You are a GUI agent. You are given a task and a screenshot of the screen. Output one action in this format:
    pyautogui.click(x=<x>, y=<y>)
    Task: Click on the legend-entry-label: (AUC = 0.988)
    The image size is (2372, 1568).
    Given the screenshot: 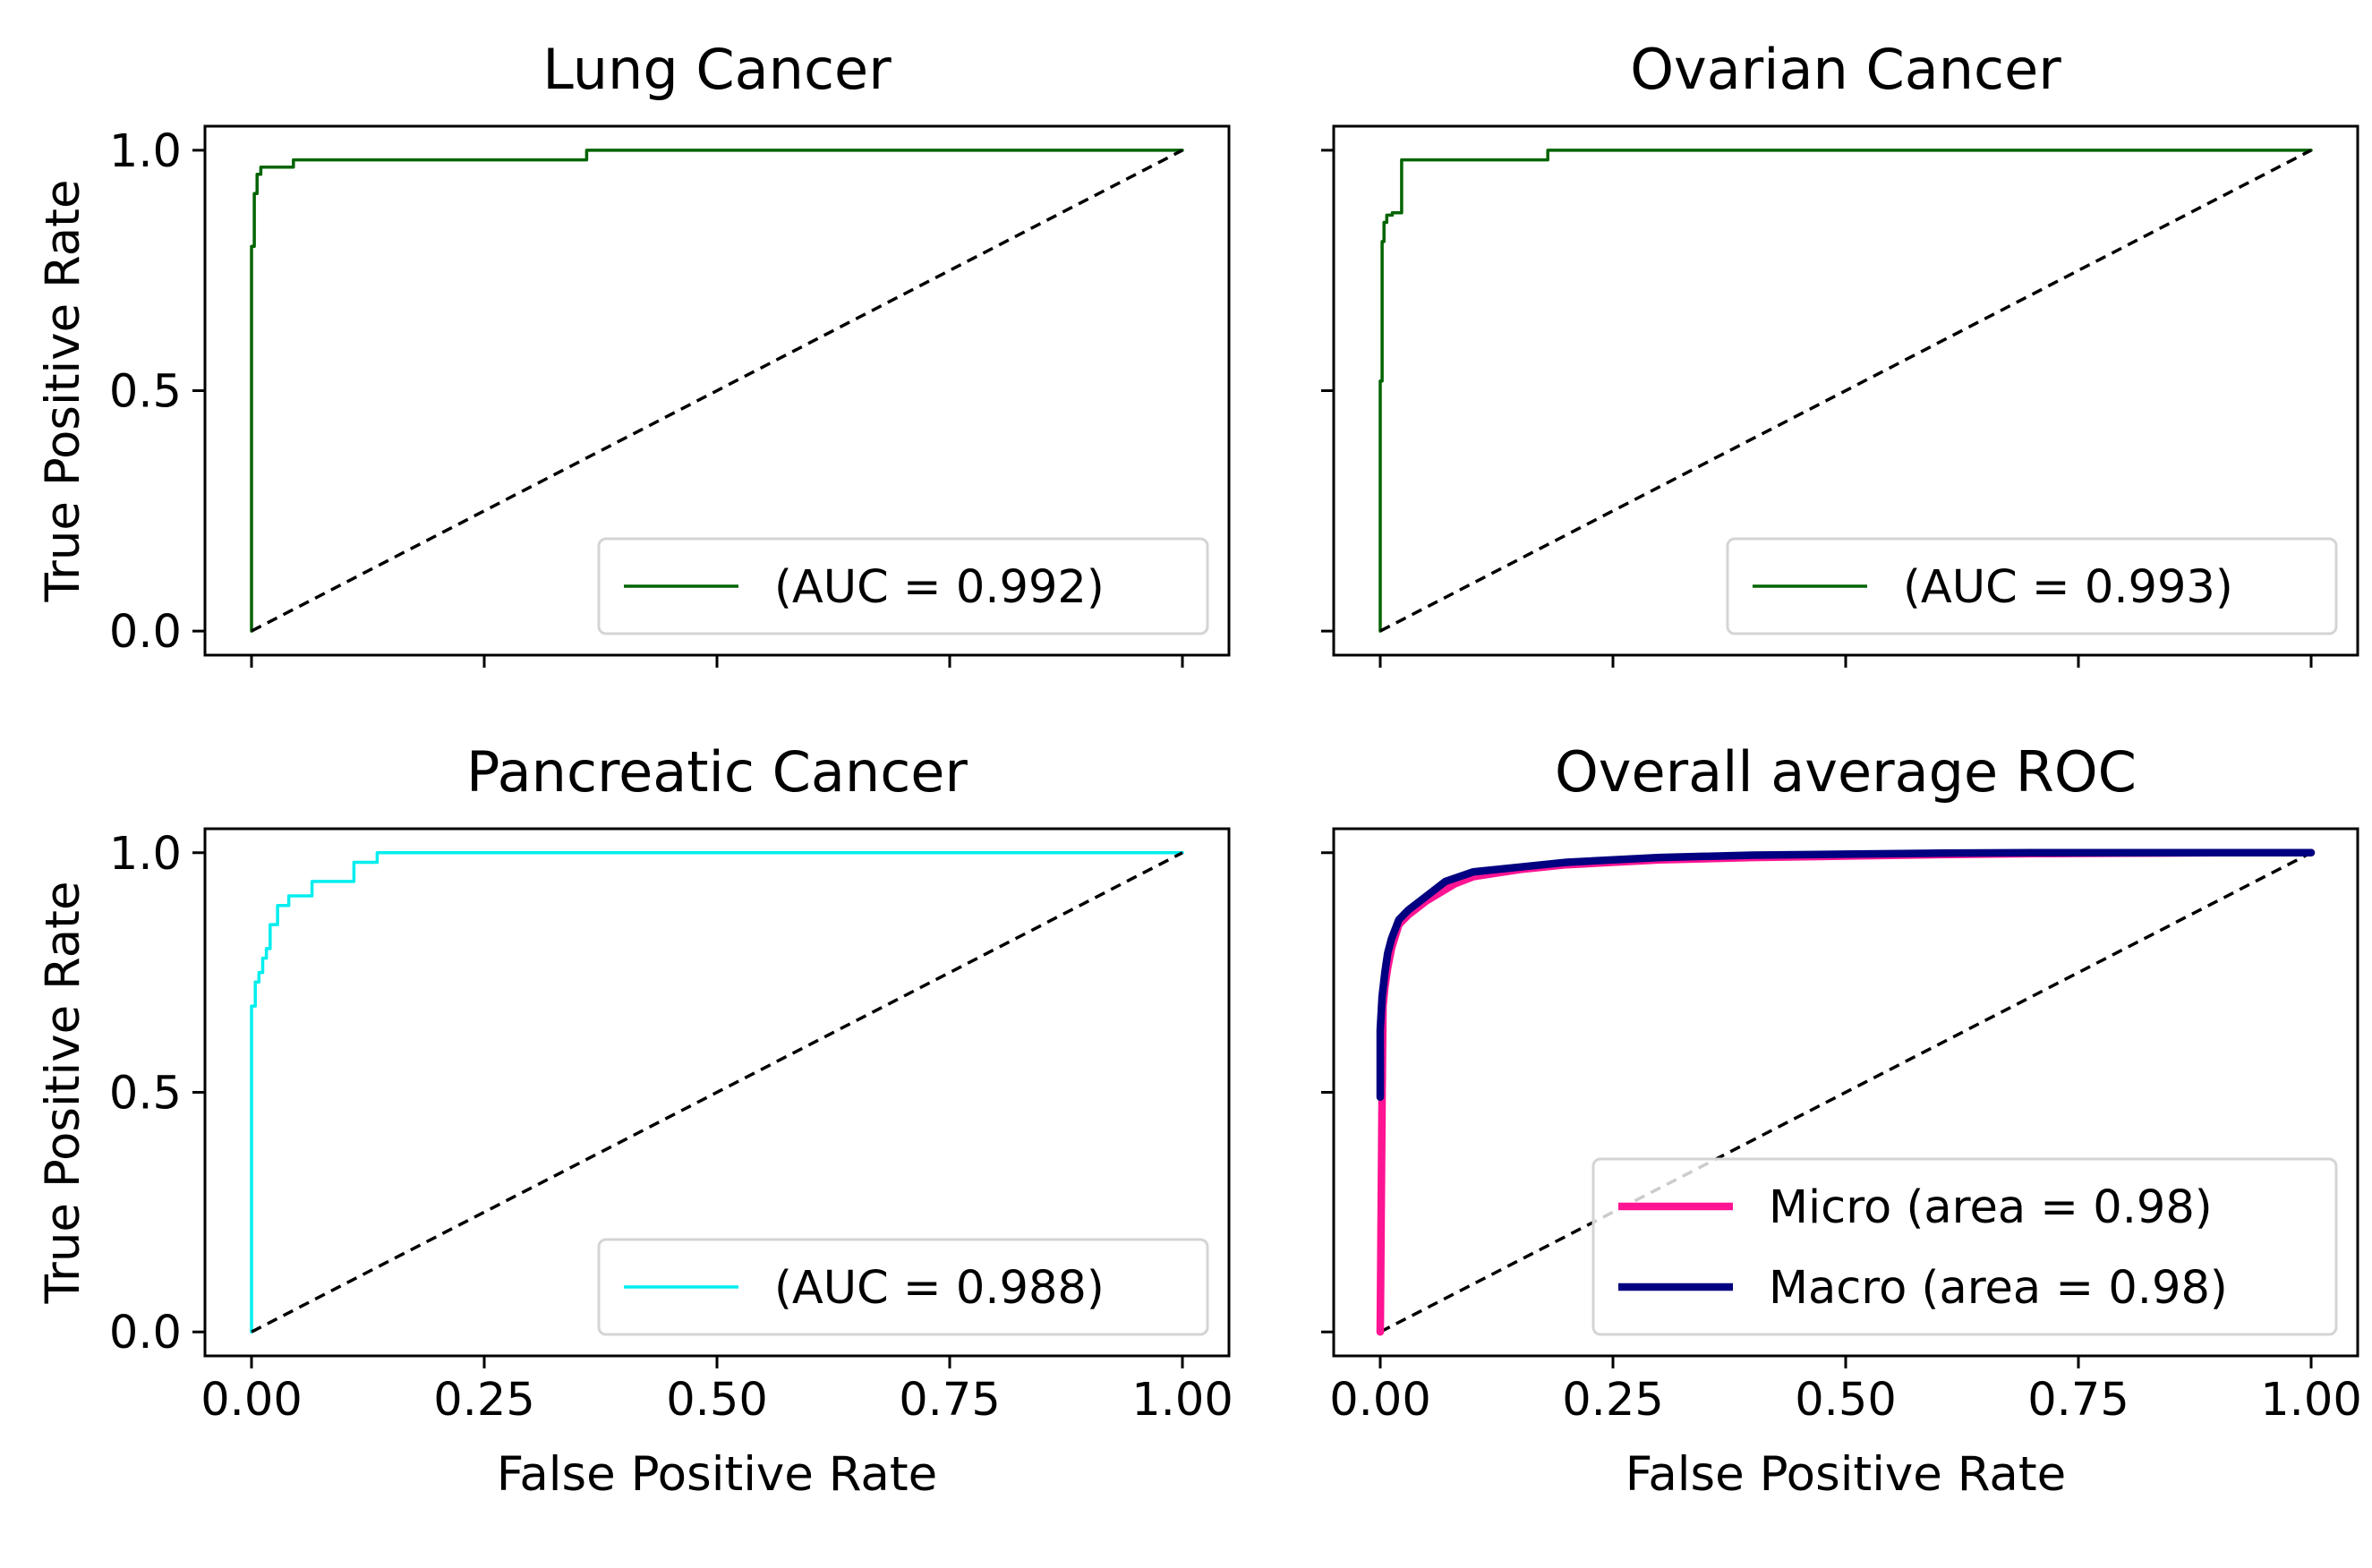 What is the action you would take?
    pyautogui.click(x=939, y=1288)
    